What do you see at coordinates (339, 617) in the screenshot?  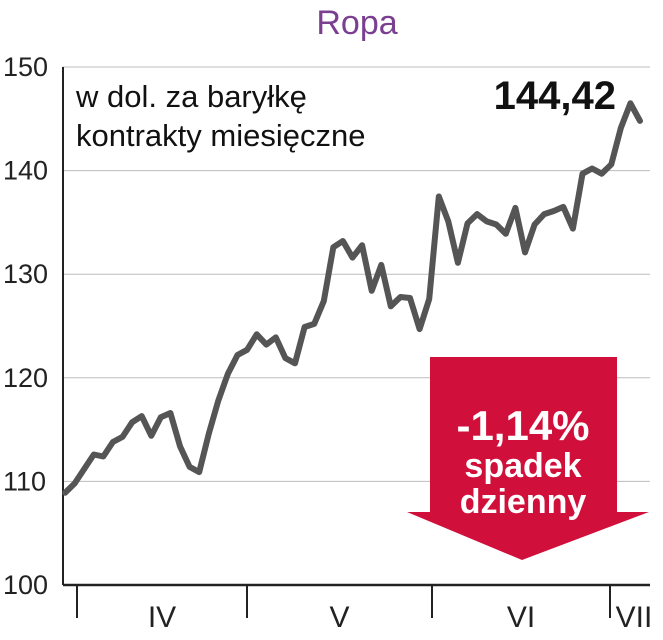 I see `month-label: V` at bounding box center [339, 617].